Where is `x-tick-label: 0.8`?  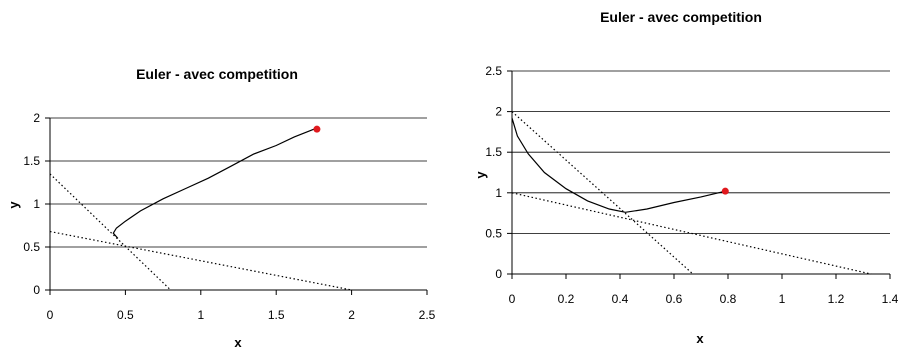
x-tick-label: 0.8 is located at coordinates (728, 299).